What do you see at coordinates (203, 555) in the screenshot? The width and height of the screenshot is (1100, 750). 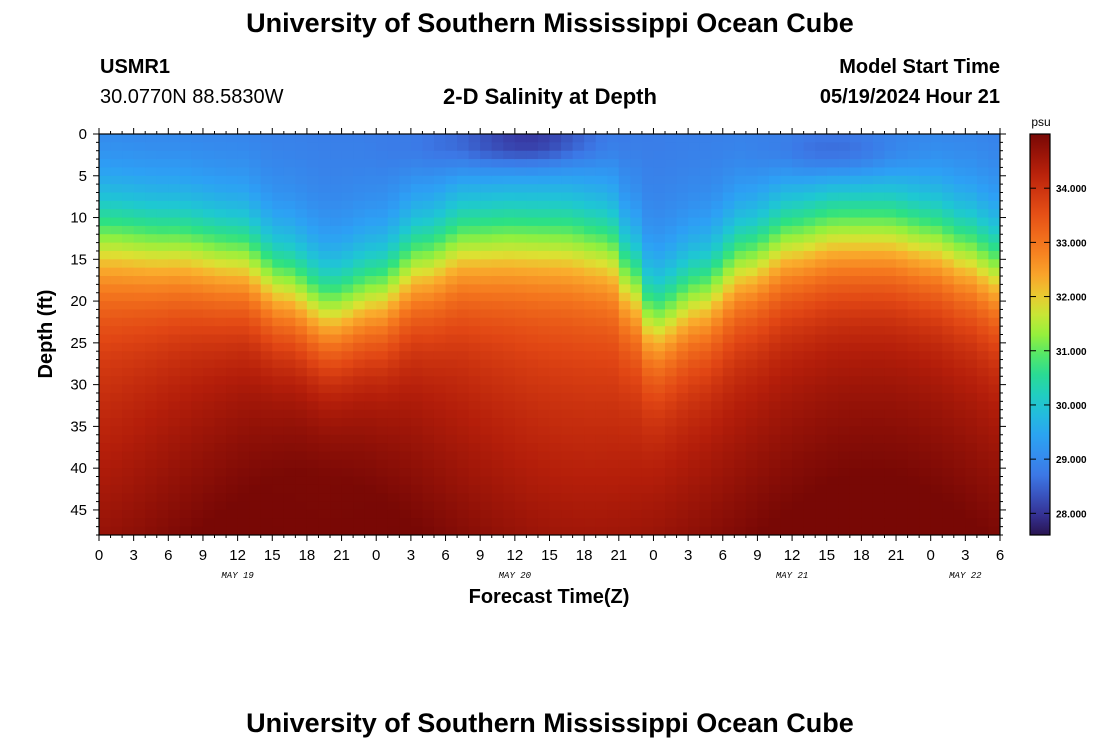 I see `x-tick-label: 9` at bounding box center [203, 555].